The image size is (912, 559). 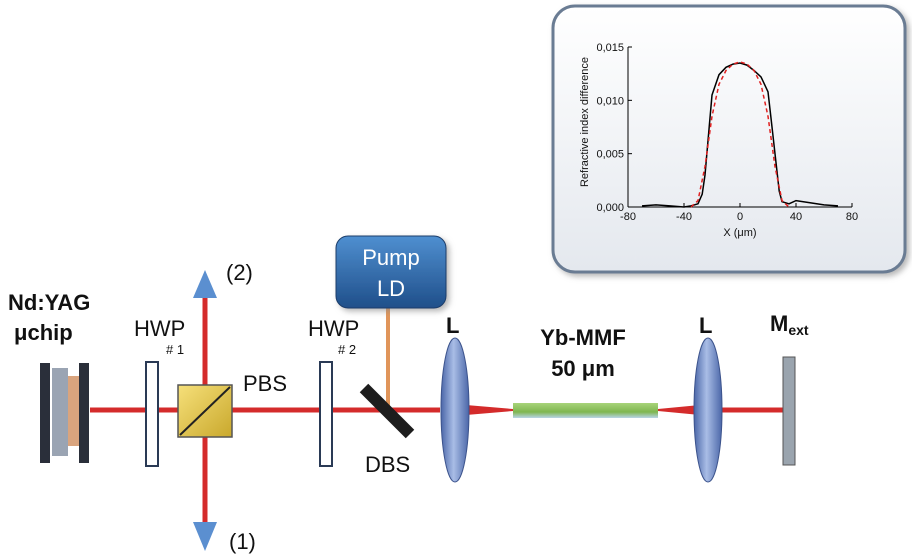 What do you see at coordinates (796, 217) in the screenshot?
I see `x-tick-label: 40` at bounding box center [796, 217].